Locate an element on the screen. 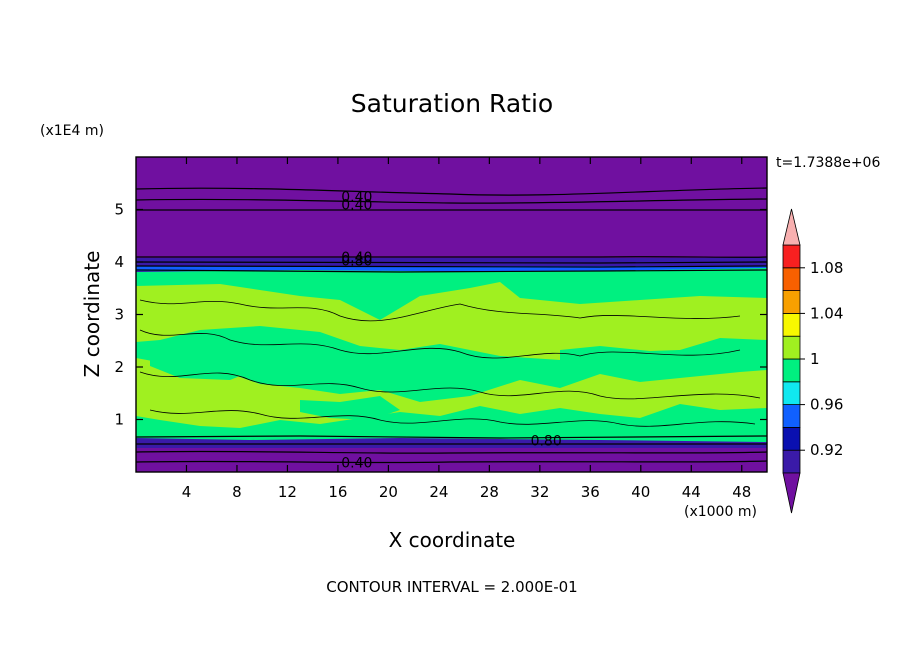  colorbar-label: 1 is located at coordinates (815, 359).